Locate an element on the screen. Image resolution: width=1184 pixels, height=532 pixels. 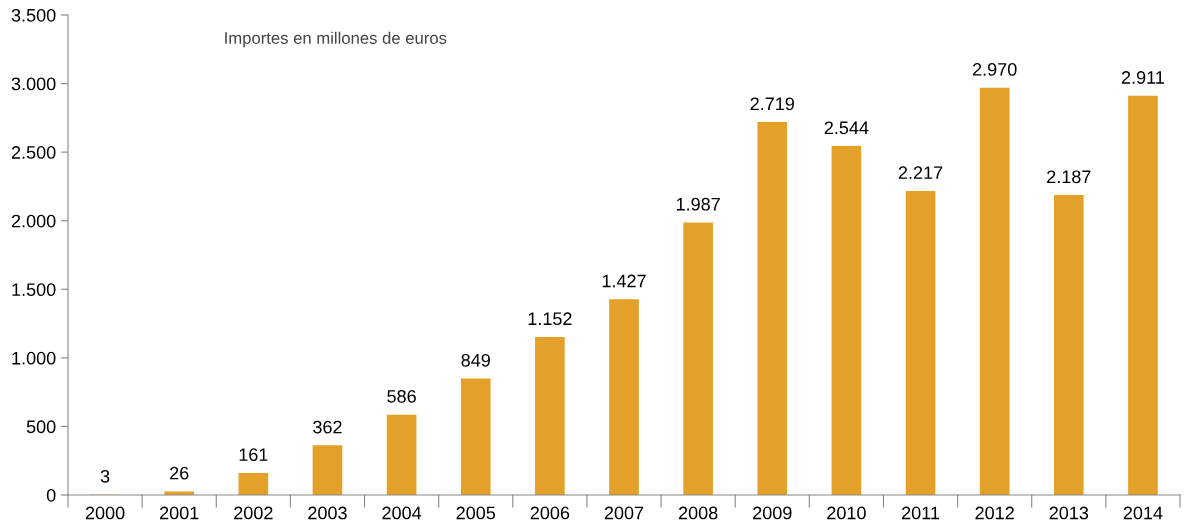
x-tick-label: 2010 is located at coordinates (846, 513).